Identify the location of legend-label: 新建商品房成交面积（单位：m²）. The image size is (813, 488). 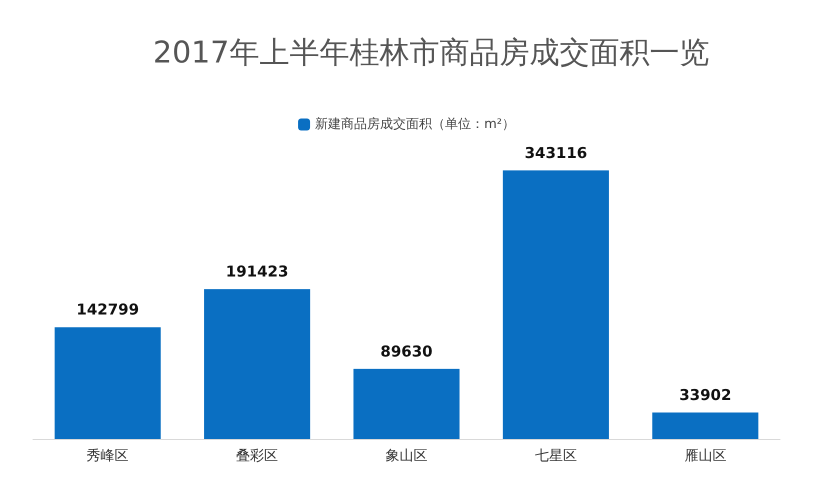
(415, 124).